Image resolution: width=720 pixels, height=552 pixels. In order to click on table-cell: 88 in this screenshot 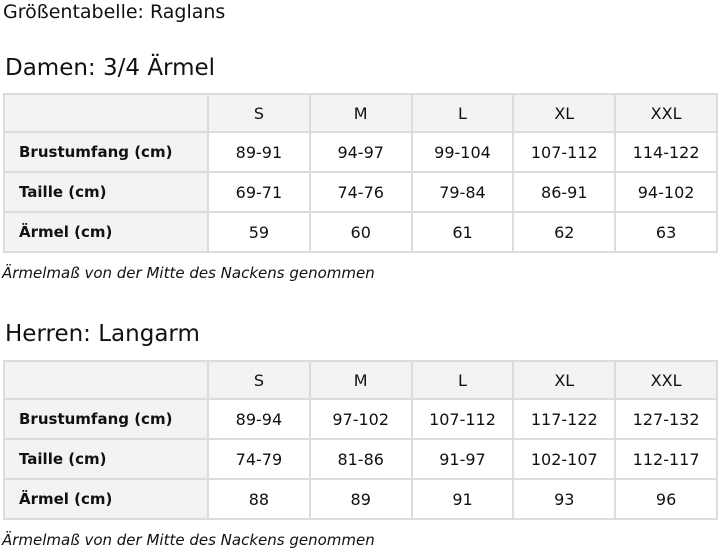, I will do `click(259, 499)`.